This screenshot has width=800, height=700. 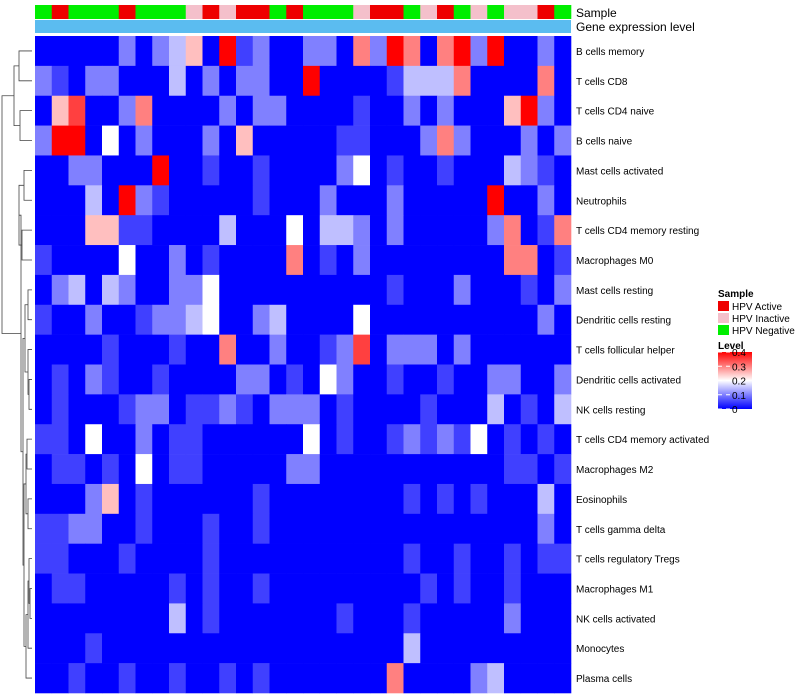 I want to click on level-colorbar, so click(x=735, y=380).